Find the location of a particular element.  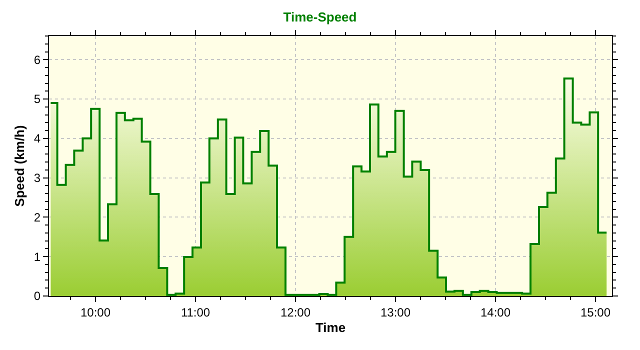

y-tick-label: 3 is located at coordinates (37, 178).